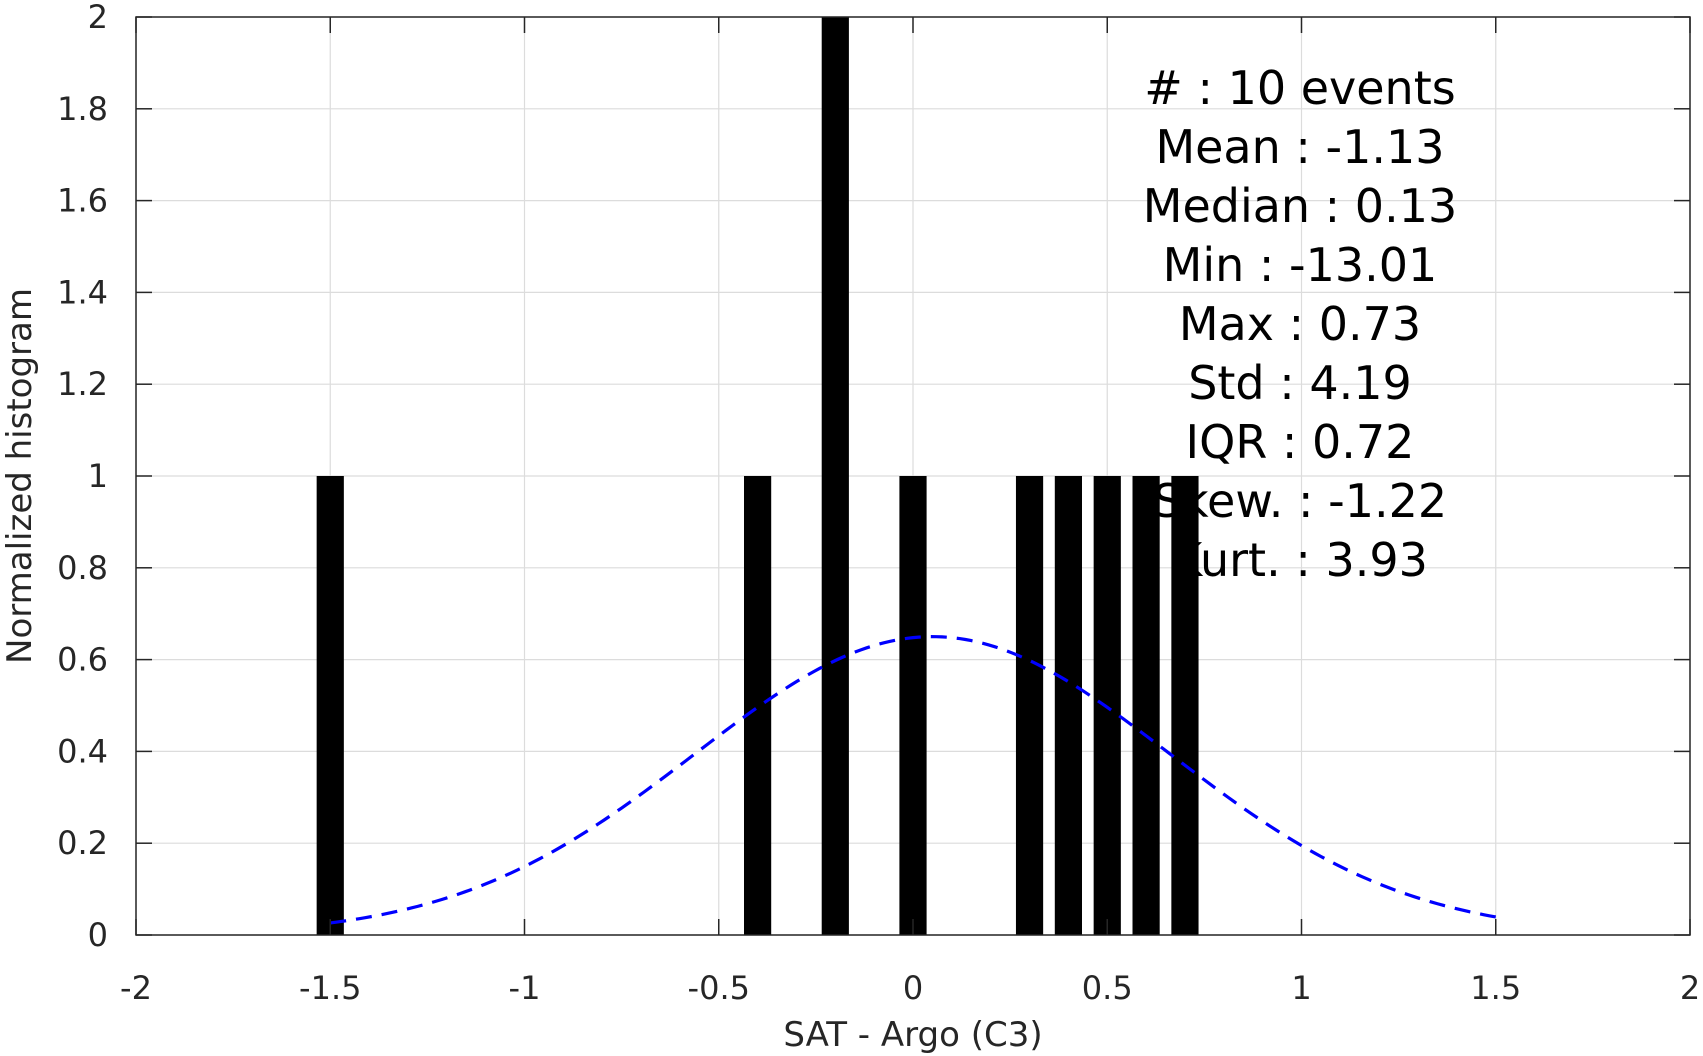 The width and height of the screenshot is (1703, 1056). What do you see at coordinates (98, 18) in the screenshot?
I see `y-tick-label: 2` at bounding box center [98, 18].